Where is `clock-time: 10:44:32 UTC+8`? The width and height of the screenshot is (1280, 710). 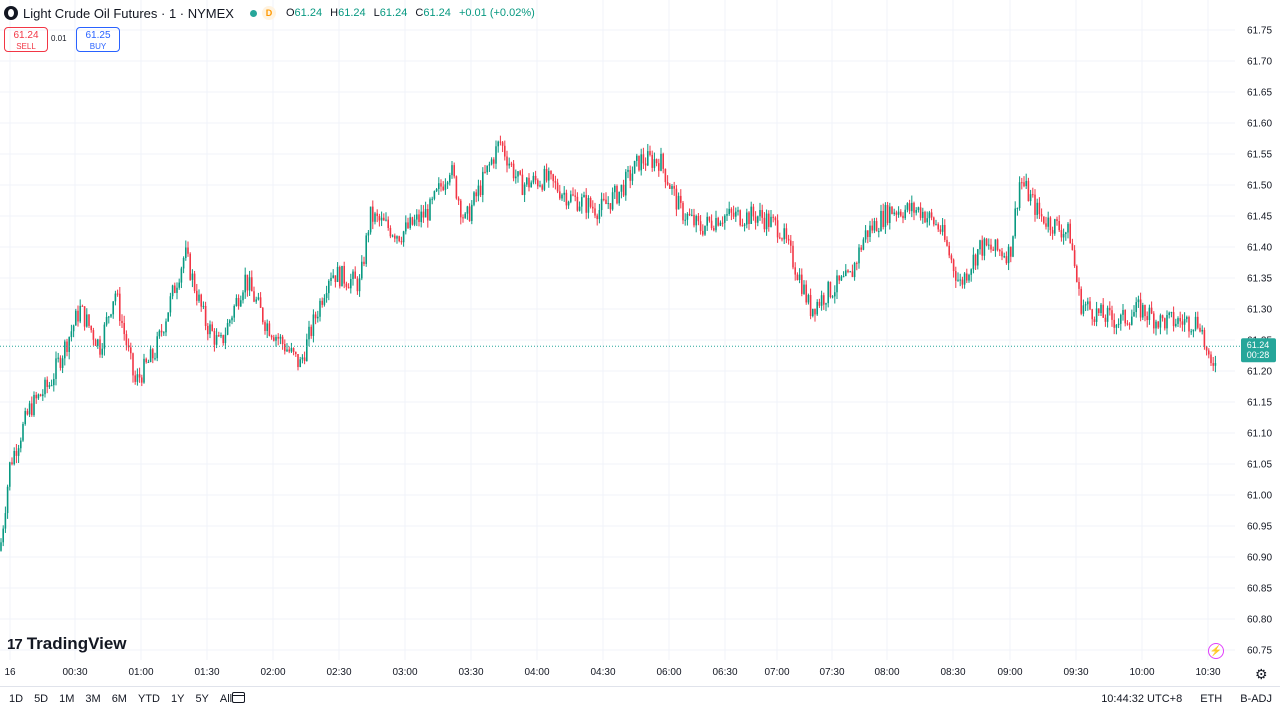 clock-time: 10:44:32 UTC+8 is located at coordinates (1142, 699).